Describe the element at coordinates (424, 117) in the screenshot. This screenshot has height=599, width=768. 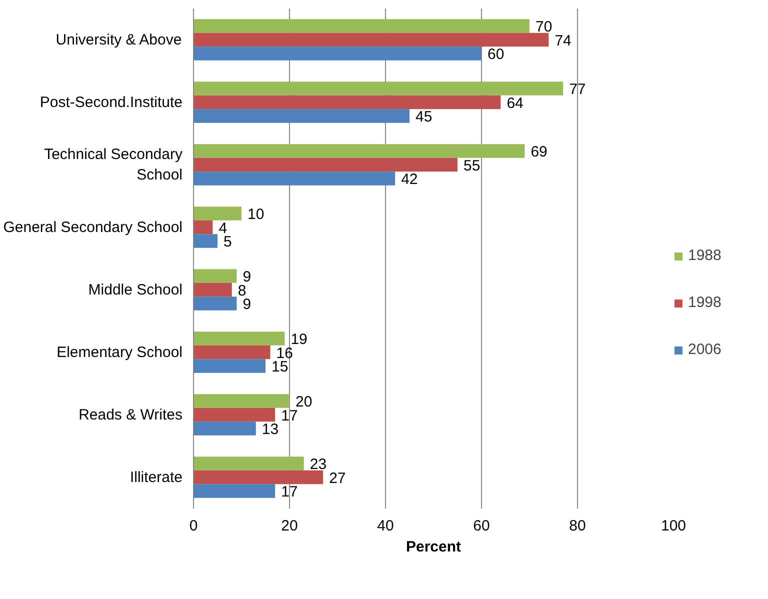
I see `data-label: 45` at that location.